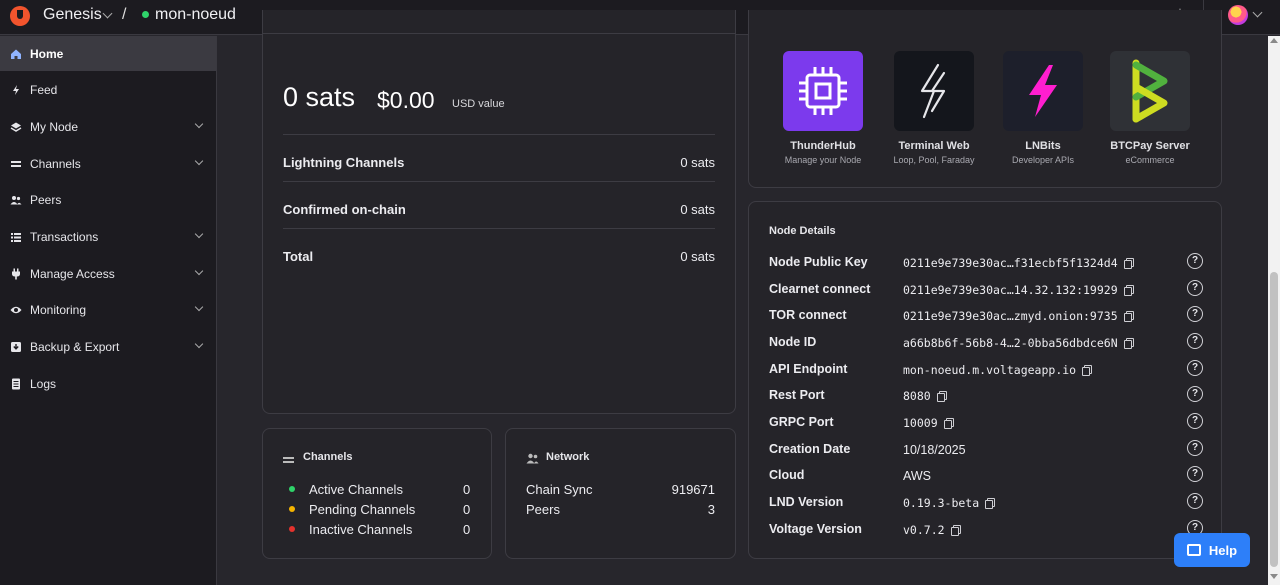 This screenshot has width=1280, height=585. I want to click on card-title: Node Details, so click(802, 231).